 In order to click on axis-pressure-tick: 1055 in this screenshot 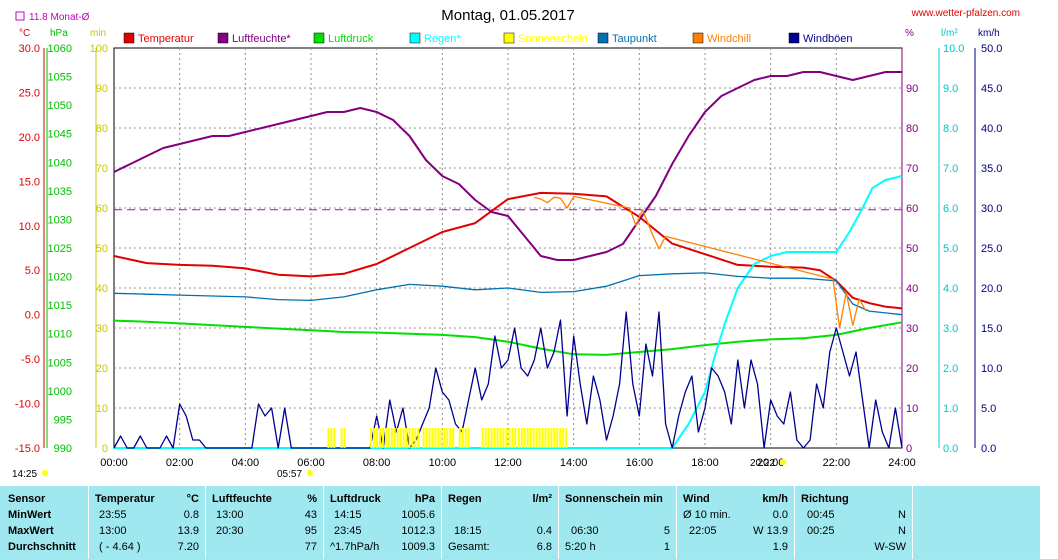, I will do `click(60, 78)`.